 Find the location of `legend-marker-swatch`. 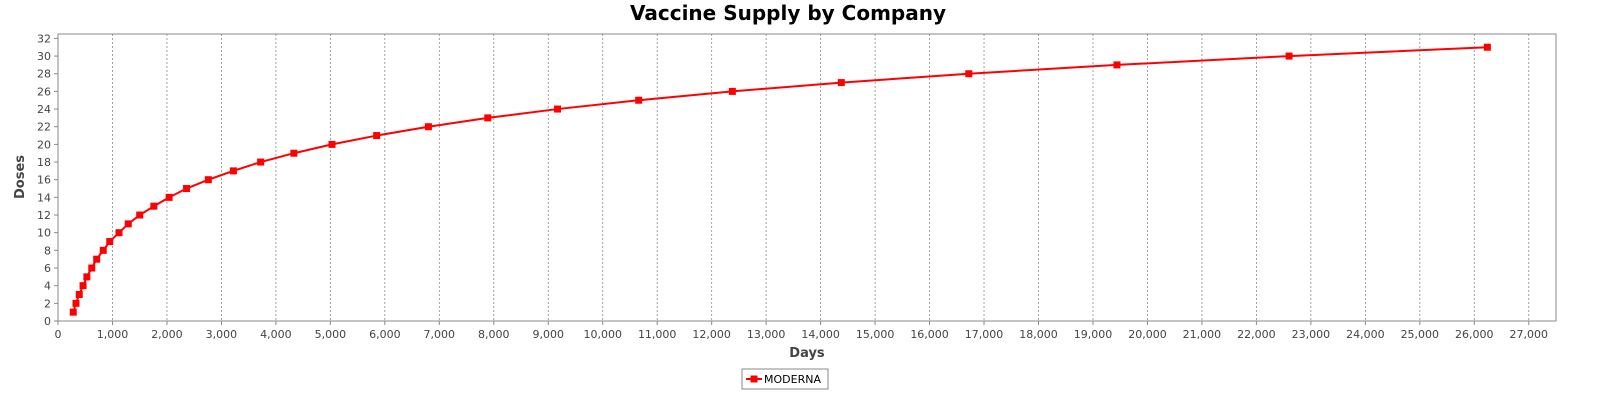

legend-marker-swatch is located at coordinates (754, 379).